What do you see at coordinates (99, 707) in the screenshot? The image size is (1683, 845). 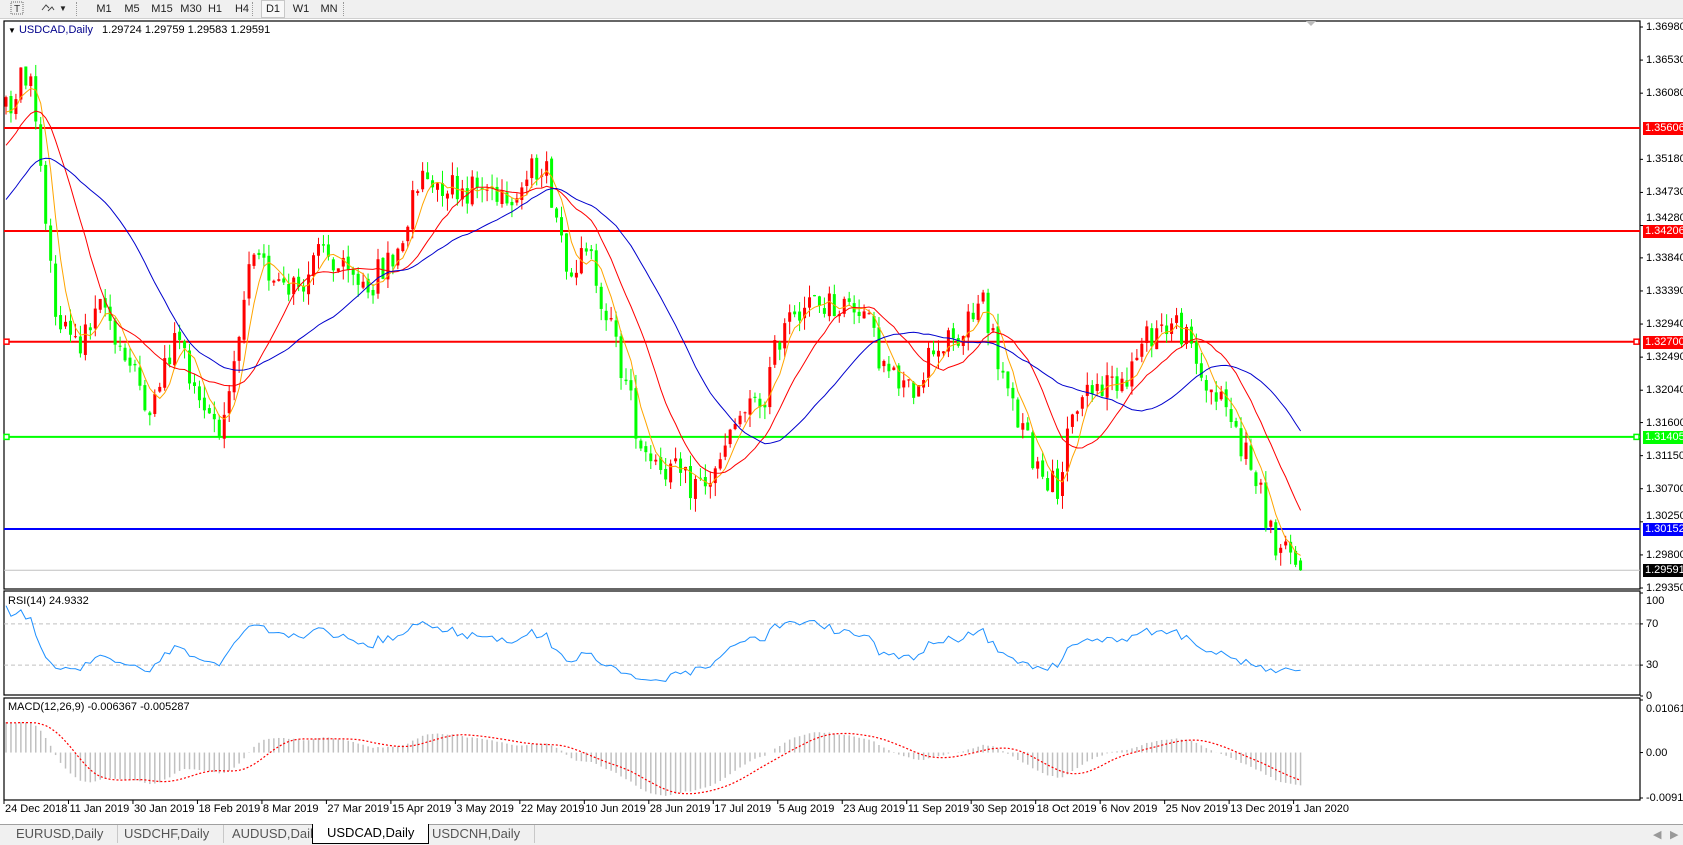 I see `macd-label: MACD(12,26,9) -0.006367 -0.005287` at bounding box center [99, 707].